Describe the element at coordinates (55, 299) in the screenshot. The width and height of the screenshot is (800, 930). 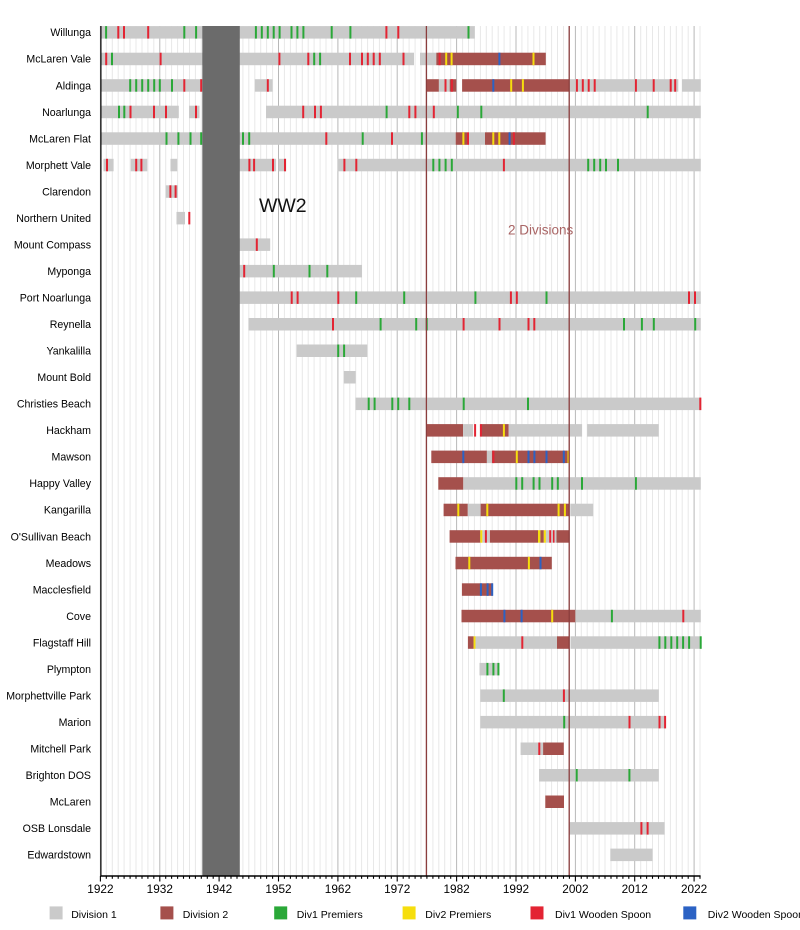
I see `svg-text: Port Noarlunga` at that location.